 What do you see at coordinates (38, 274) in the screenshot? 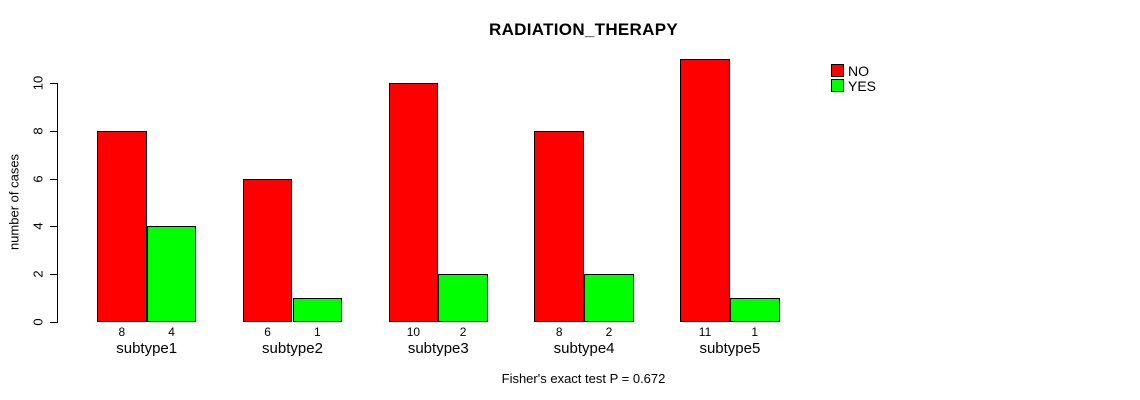
I see `y-axis-tick-label: 2` at bounding box center [38, 274].